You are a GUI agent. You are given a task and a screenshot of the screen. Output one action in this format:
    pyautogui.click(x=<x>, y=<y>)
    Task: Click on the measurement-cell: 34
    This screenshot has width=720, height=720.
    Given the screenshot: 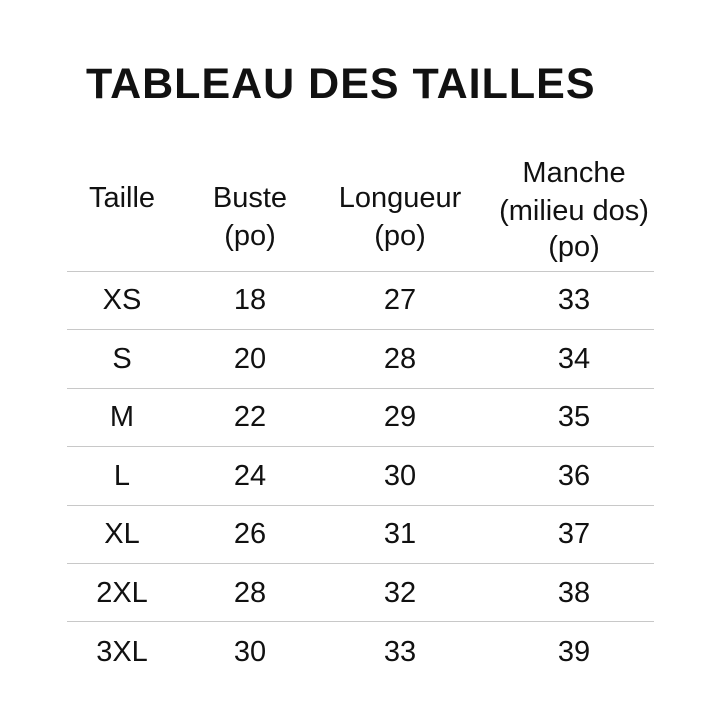 What is the action you would take?
    pyautogui.click(x=574, y=358)
    